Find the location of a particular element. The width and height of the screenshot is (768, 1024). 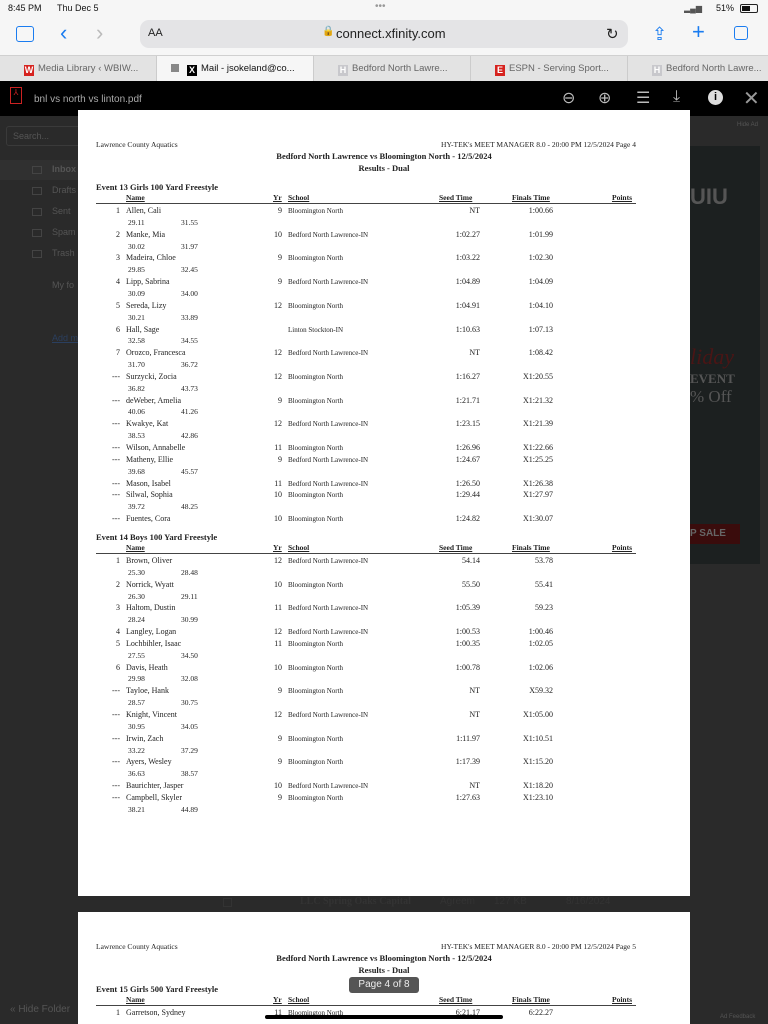

info-icon: i is located at coordinates (715, 97).